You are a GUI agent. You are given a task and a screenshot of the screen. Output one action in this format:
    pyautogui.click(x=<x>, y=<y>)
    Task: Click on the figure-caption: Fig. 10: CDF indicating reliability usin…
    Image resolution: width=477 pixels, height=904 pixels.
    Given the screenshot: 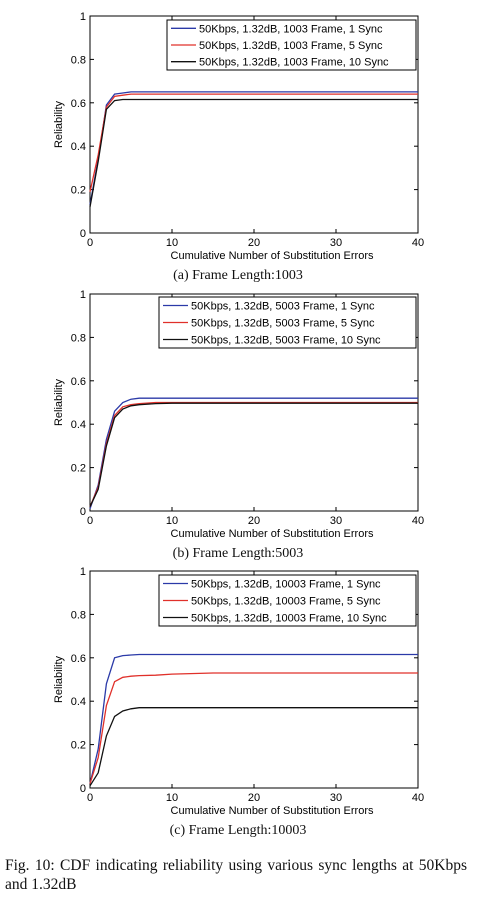 What is the action you would take?
    pyautogui.click(x=236, y=875)
    